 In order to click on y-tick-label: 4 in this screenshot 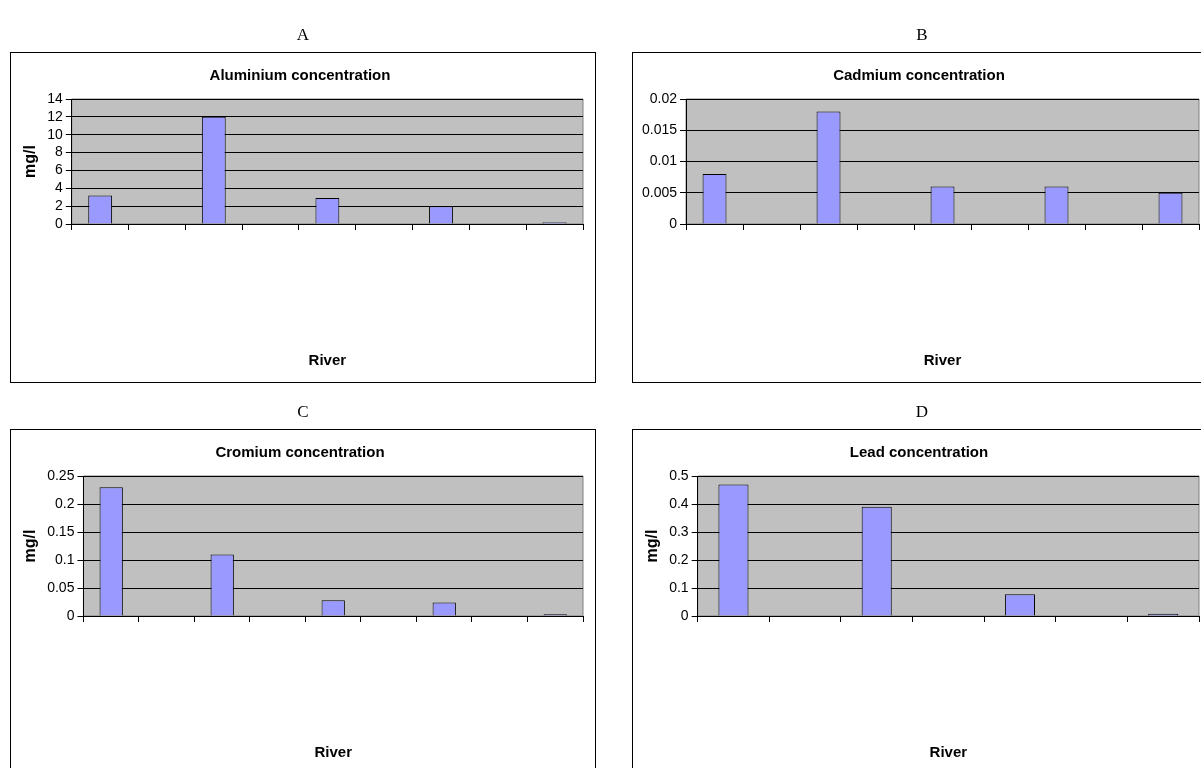, I will do `click(58, 187)`.